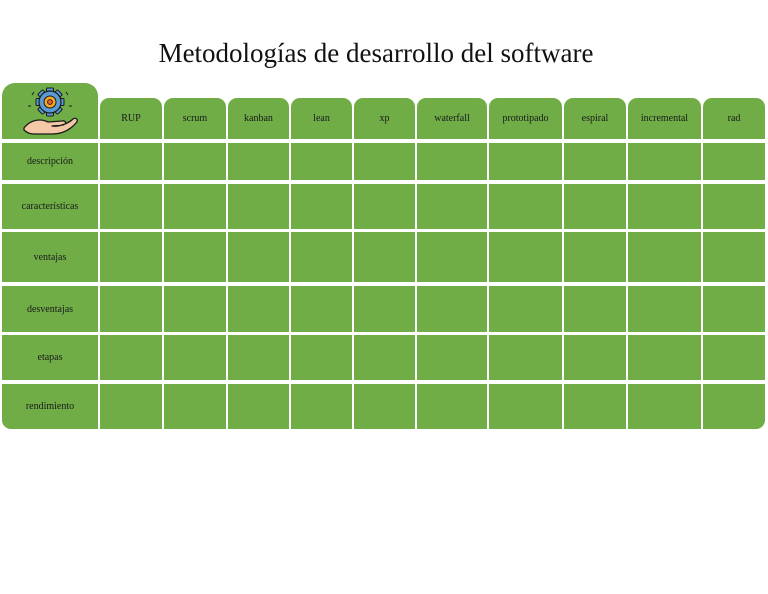 The width and height of the screenshot is (768, 594). I want to click on row-header-cell: características, so click(50, 206).